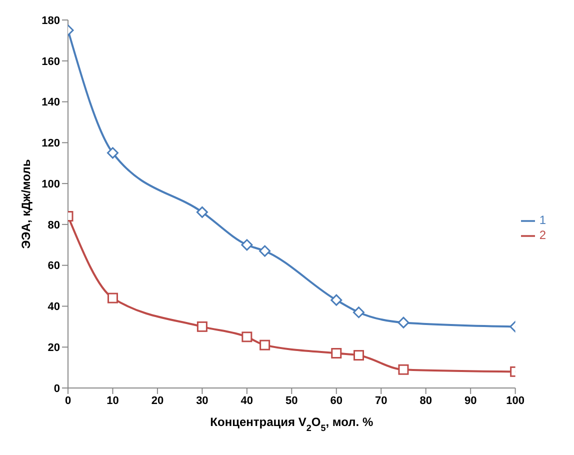 This screenshot has width=574, height=455. What do you see at coordinates (426, 400) in the screenshot?
I see `x-tick-label: 80` at bounding box center [426, 400].